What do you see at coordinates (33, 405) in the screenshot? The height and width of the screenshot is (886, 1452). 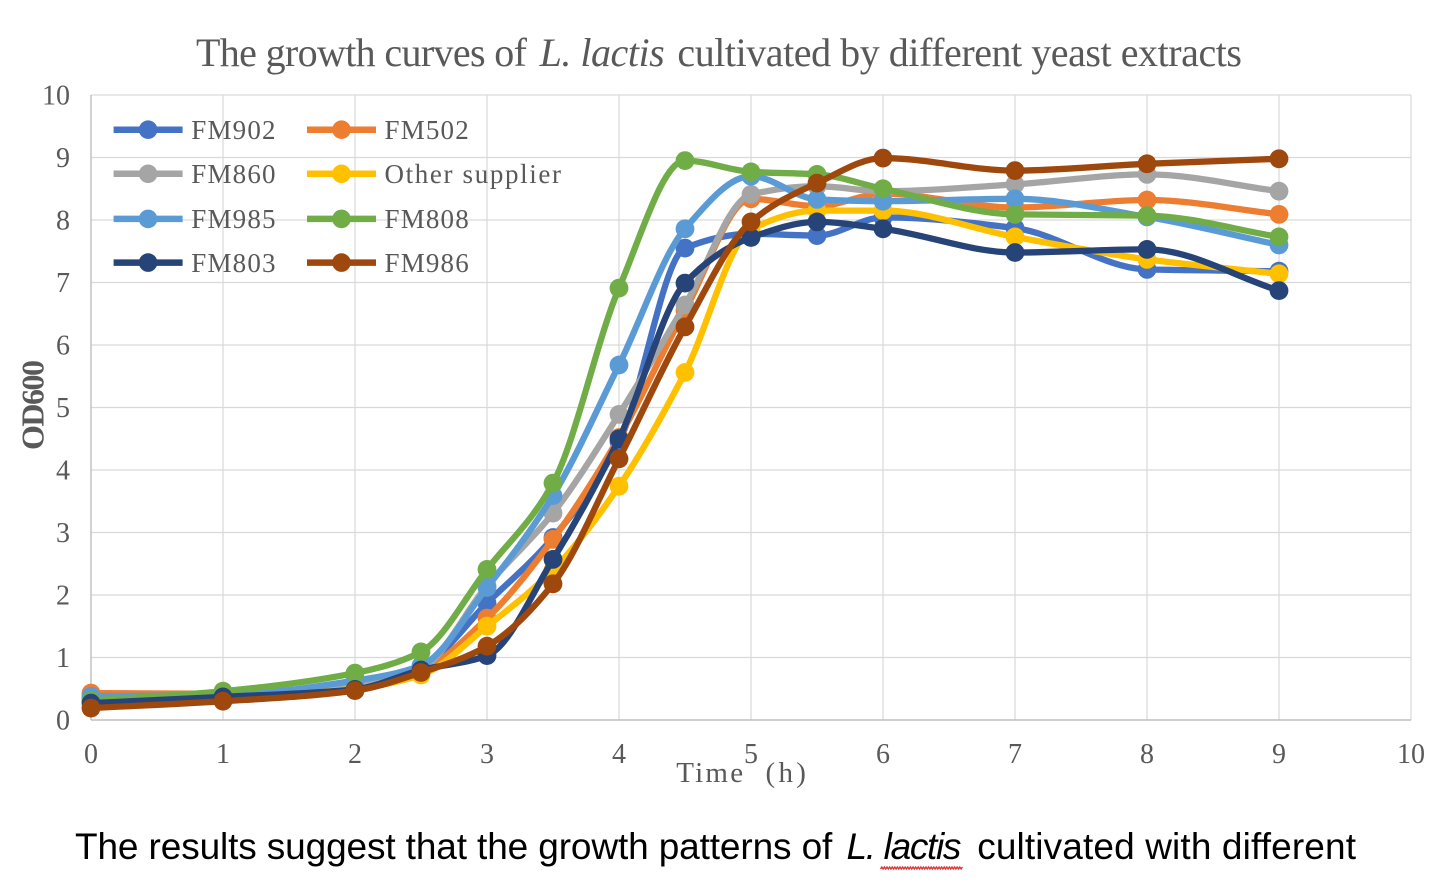 I see `svg-text: OD600` at bounding box center [33, 405].